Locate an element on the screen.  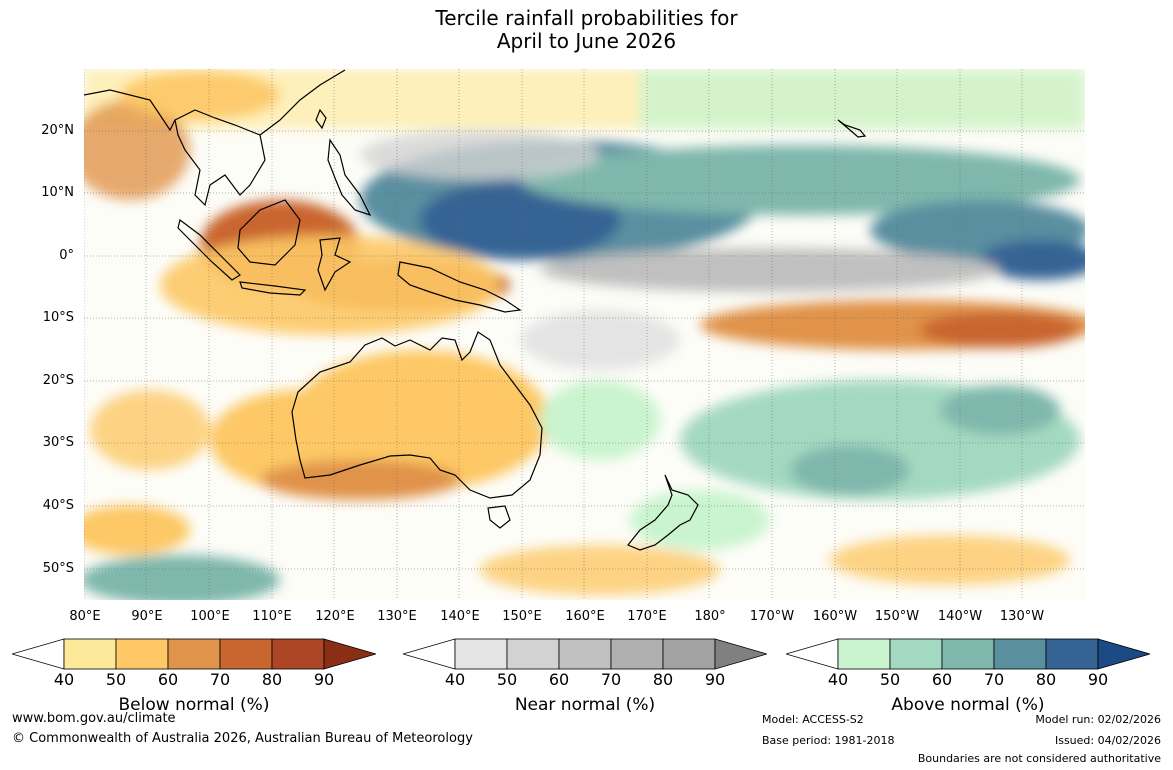
above-tick: 40 is located at coordinates (838, 679).